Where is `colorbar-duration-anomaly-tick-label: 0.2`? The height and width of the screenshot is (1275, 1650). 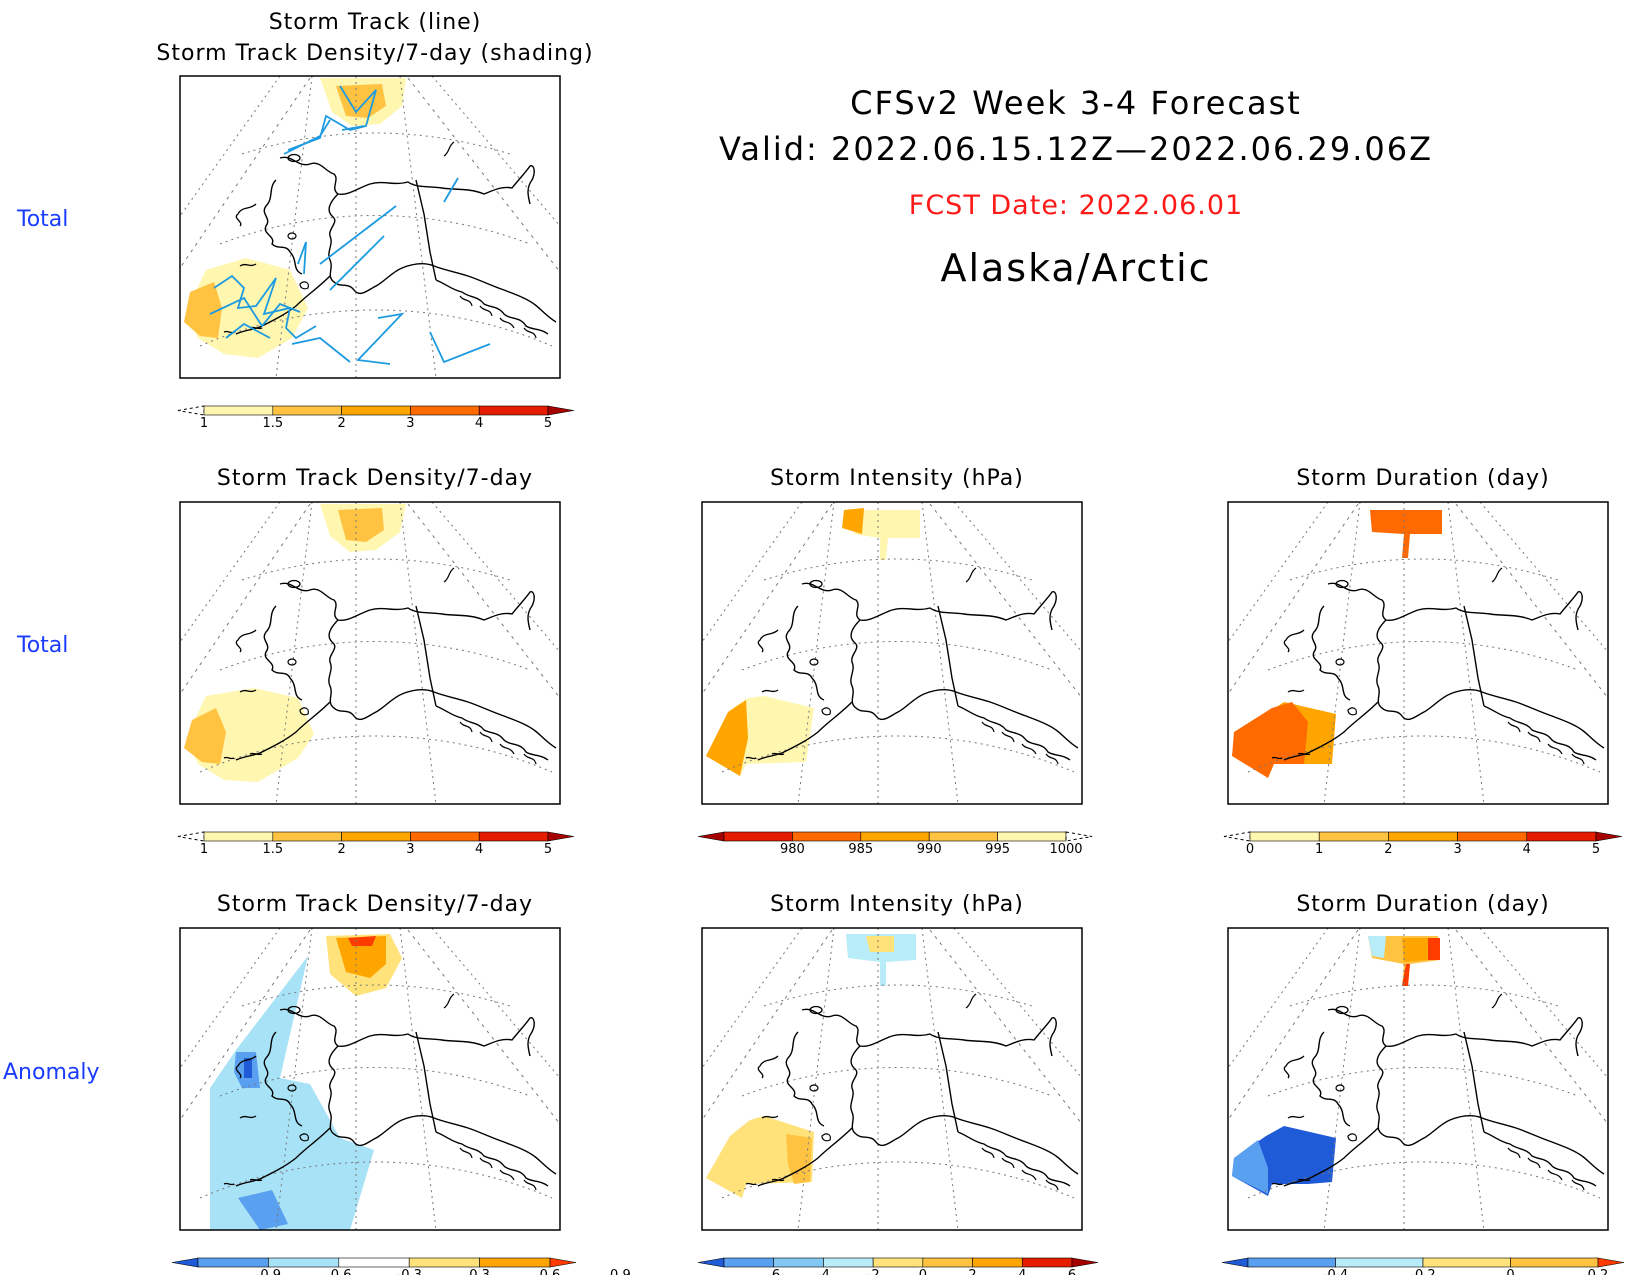
colorbar-duration-anomaly-tick-label: 0.2 is located at coordinates (1598, 1271).